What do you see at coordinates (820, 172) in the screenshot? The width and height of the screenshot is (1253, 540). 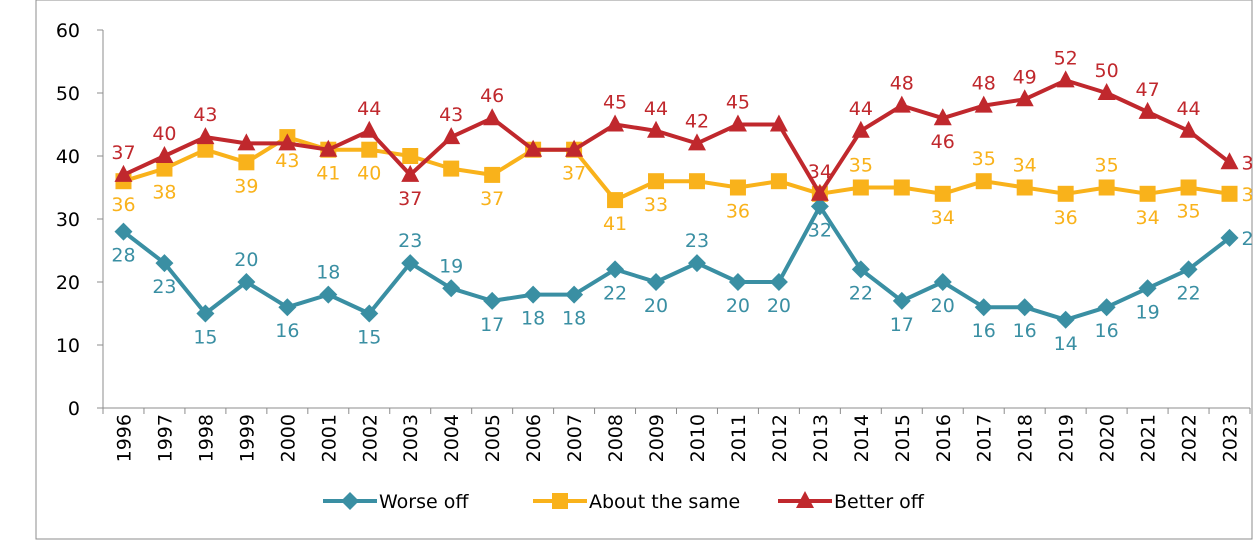 I see `data-label-better-off: 34` at bounding box center [820, 172].